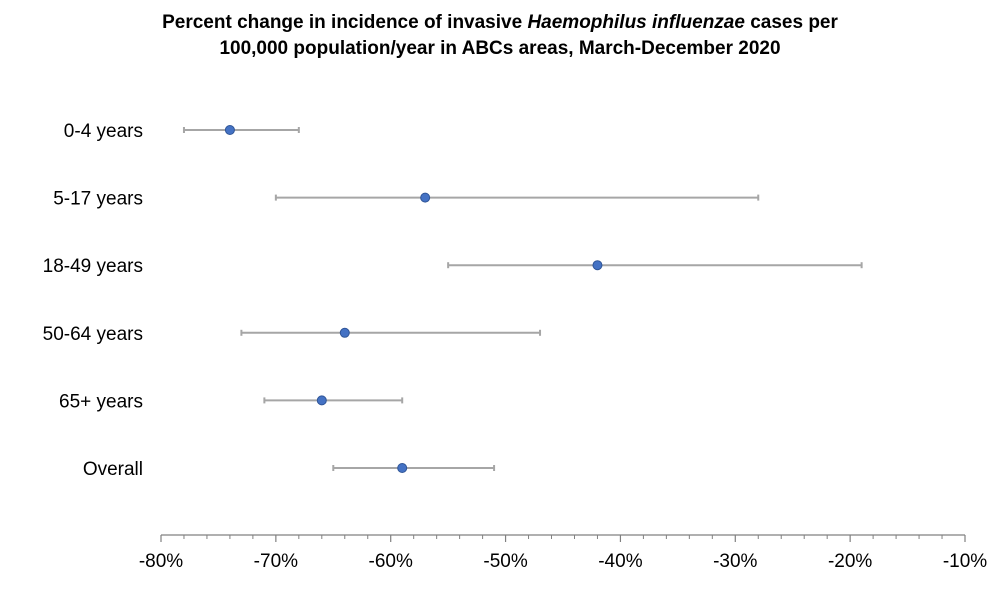 This screenshot has height=593, width=1000. I want to click on x-tick-label: -60%, so click(391, 561).